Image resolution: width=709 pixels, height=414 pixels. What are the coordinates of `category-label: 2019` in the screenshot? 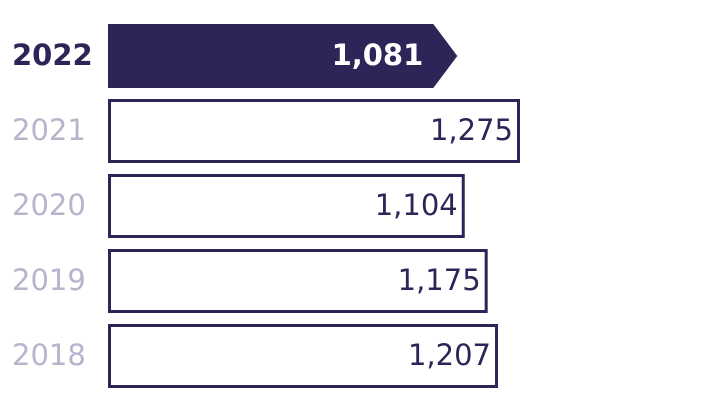 It's located at (49, 280).